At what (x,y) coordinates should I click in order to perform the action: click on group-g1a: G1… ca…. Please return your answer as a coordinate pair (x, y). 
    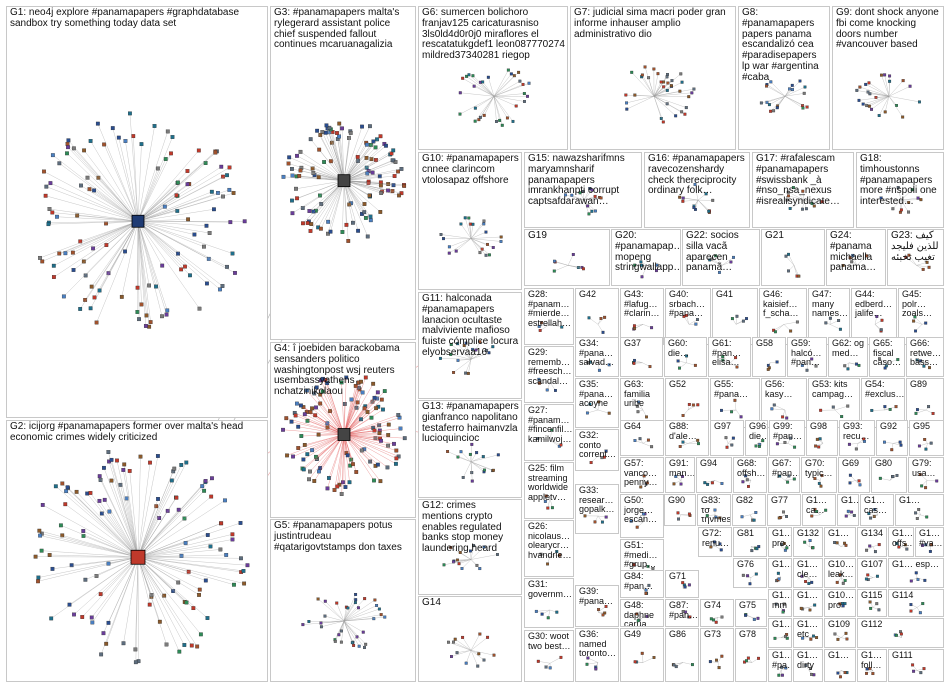
    Looking at the image, I should click on (819, 510).